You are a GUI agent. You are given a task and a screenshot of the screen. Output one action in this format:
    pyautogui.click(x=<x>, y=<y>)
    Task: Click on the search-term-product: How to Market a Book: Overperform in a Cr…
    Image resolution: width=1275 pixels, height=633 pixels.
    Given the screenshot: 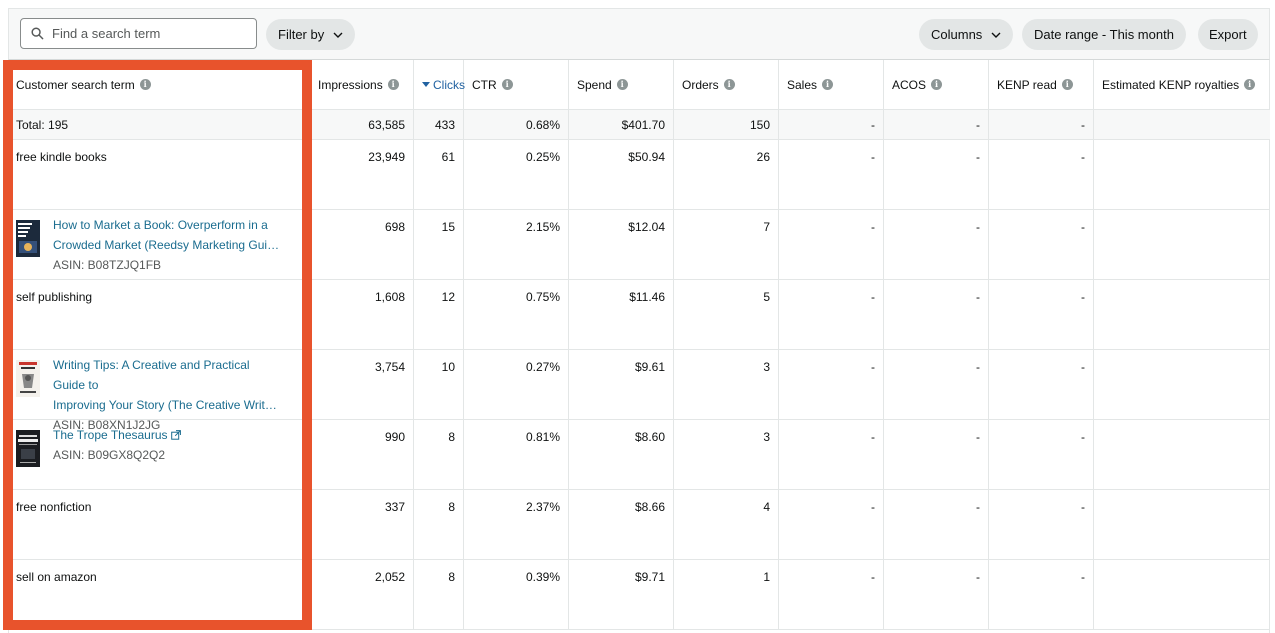 What is the action you would take?
    pyautogui.click(x=159, y=244)
    